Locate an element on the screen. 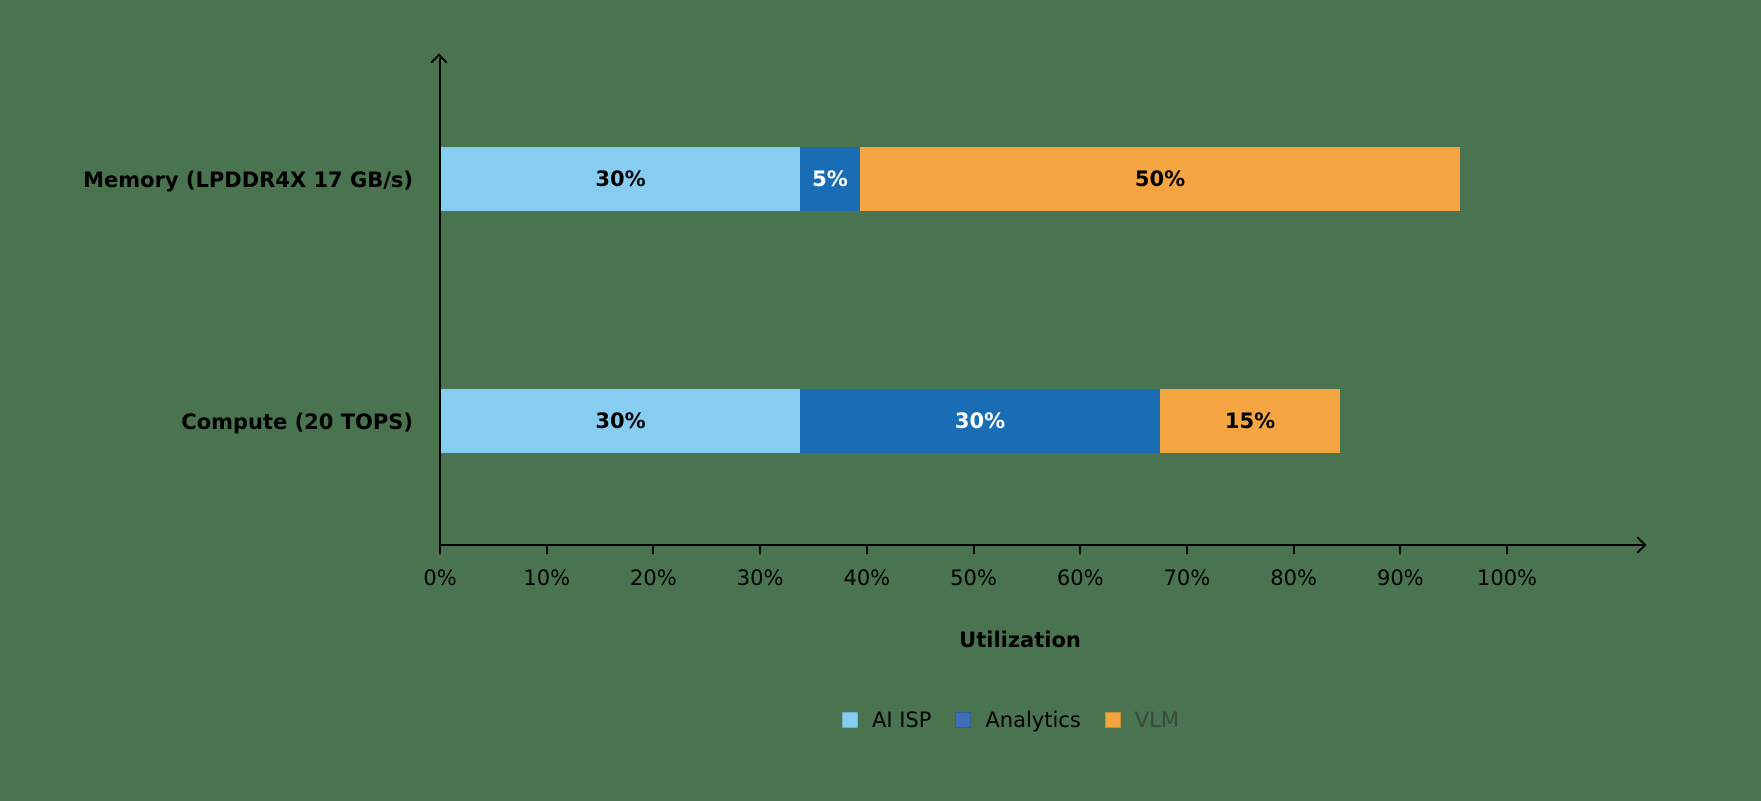  x-tick-label: 70% is located at coordinates (1187, 578).